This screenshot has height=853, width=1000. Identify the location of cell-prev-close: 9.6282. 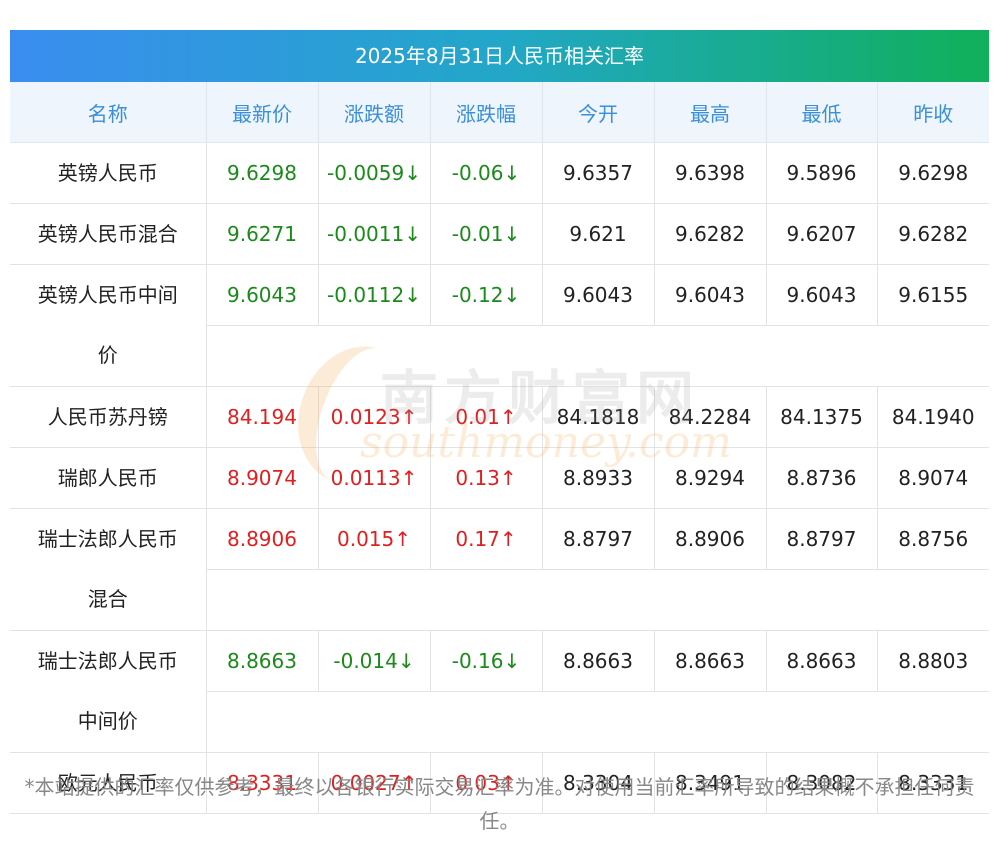
(932, 234).